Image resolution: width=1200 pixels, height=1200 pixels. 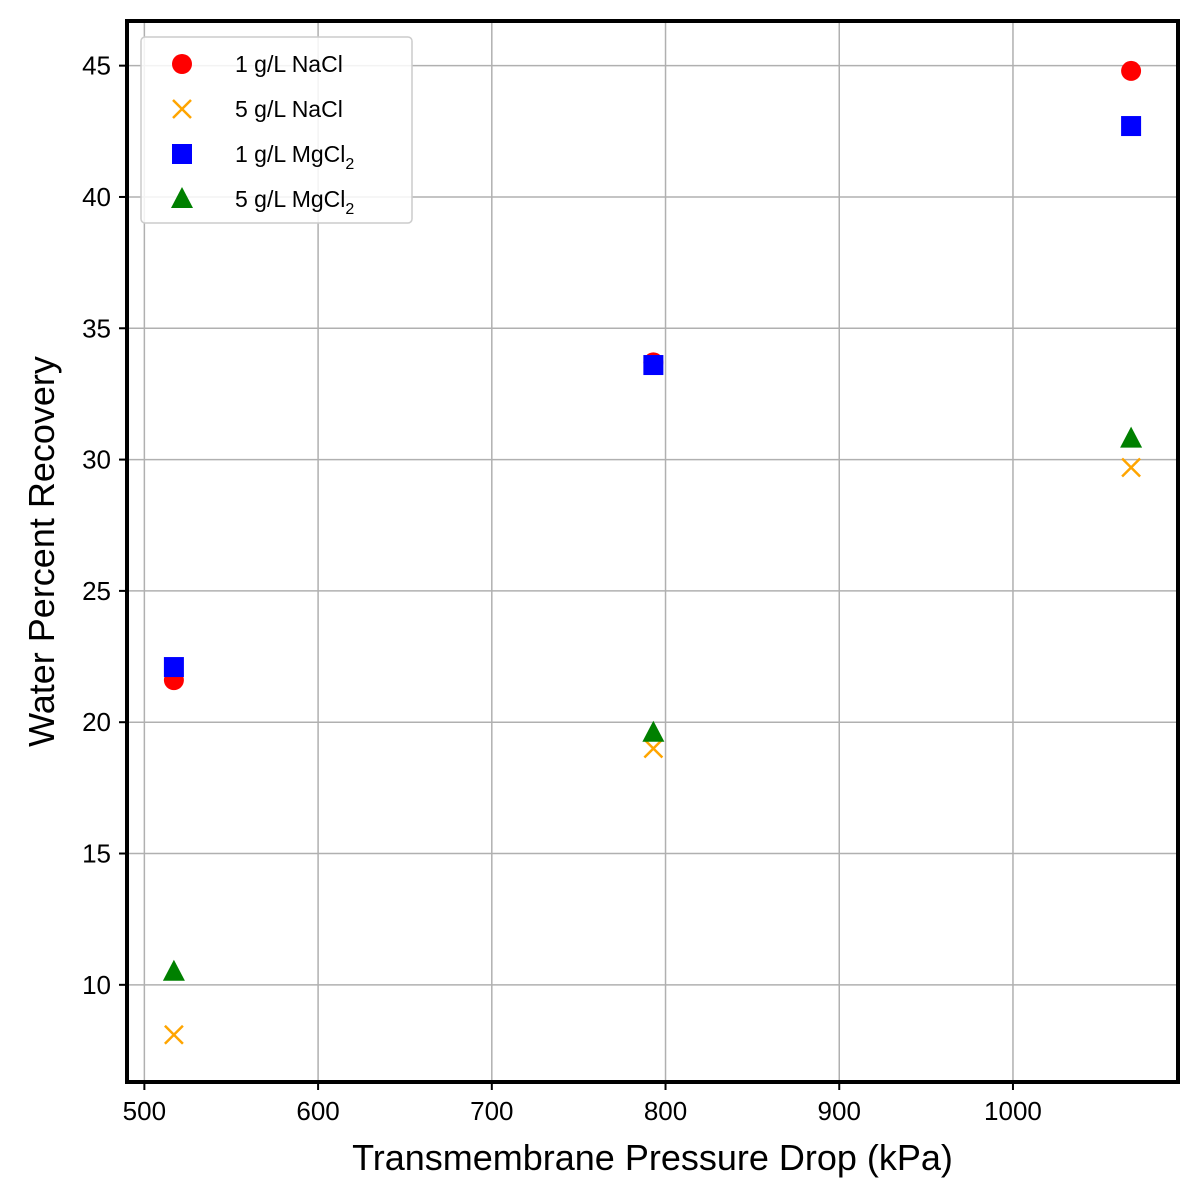 What do you see at coordinates (294, 202) in the screenshot?
I see `legend-label: 5 g/L MgCl2` at bounding box center [294, 202].